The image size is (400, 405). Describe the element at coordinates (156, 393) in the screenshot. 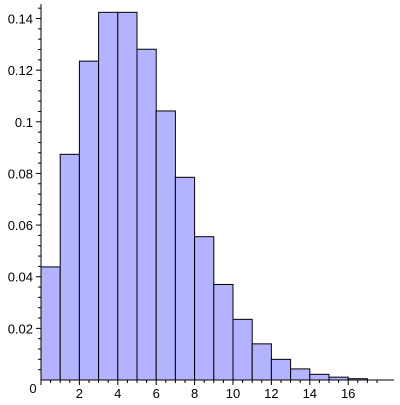

I see `x-tick-label: 6` at that location.